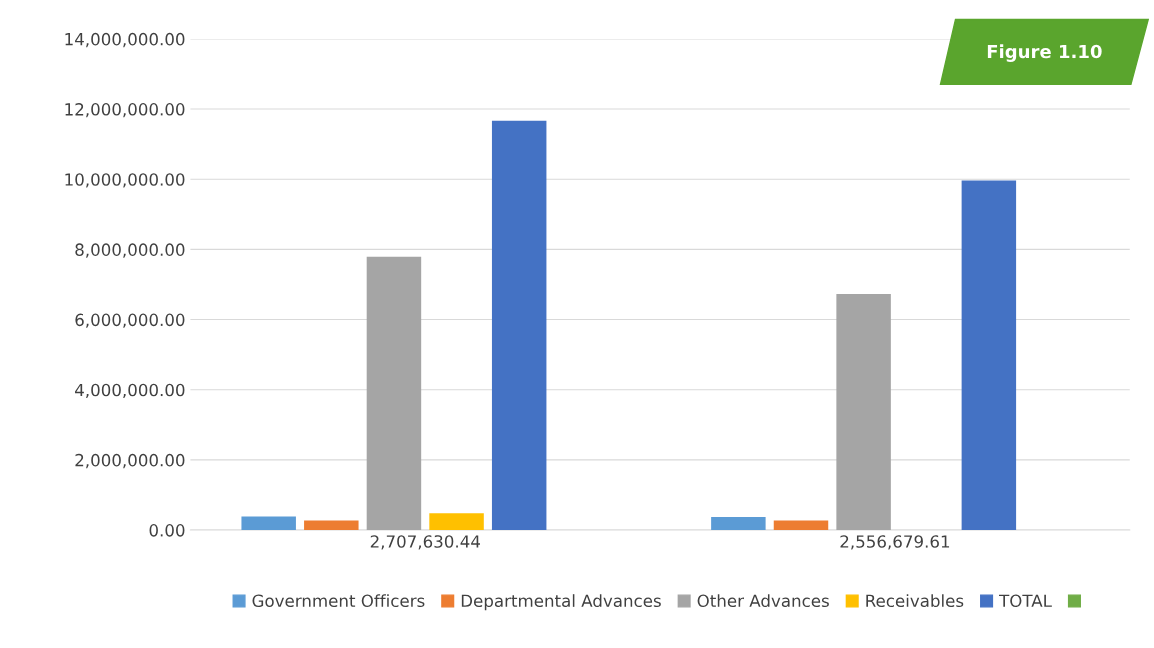 Image resolution: width=1154 pixels, height=648 pixels. I want to click on y-tick-label: 12,000,000.00, so click(125, 110).